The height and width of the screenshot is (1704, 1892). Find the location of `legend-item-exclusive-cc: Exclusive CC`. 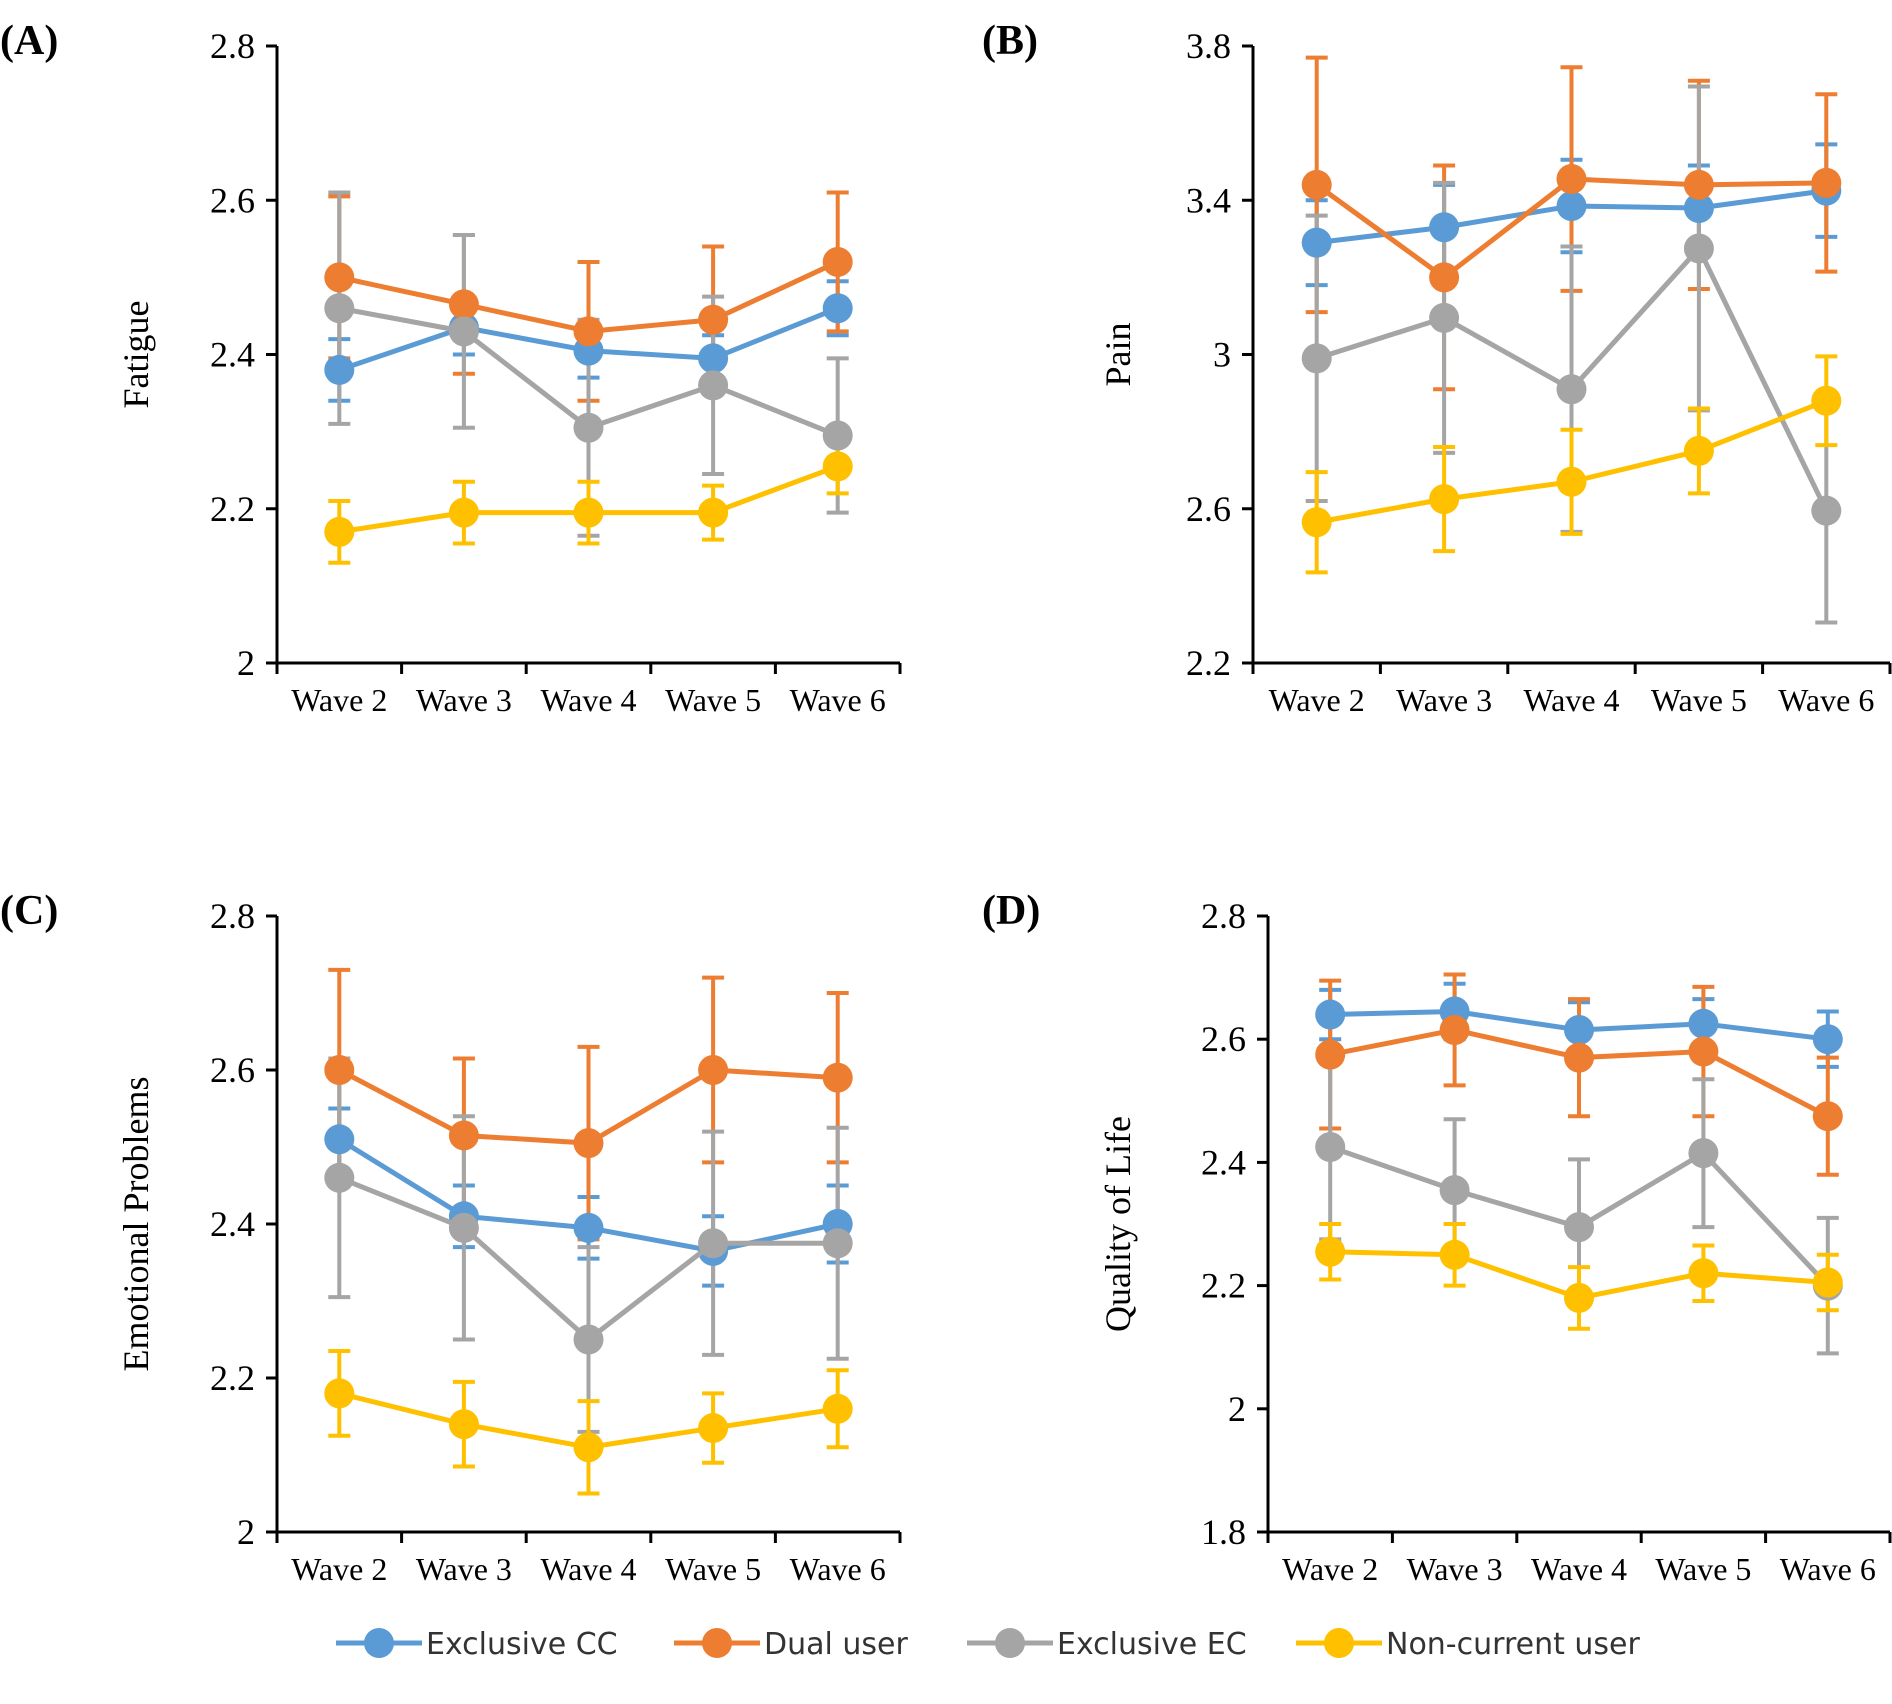

legend-item-exclusive-cc: Exclusive CC is located at coordinates (477, 1644).